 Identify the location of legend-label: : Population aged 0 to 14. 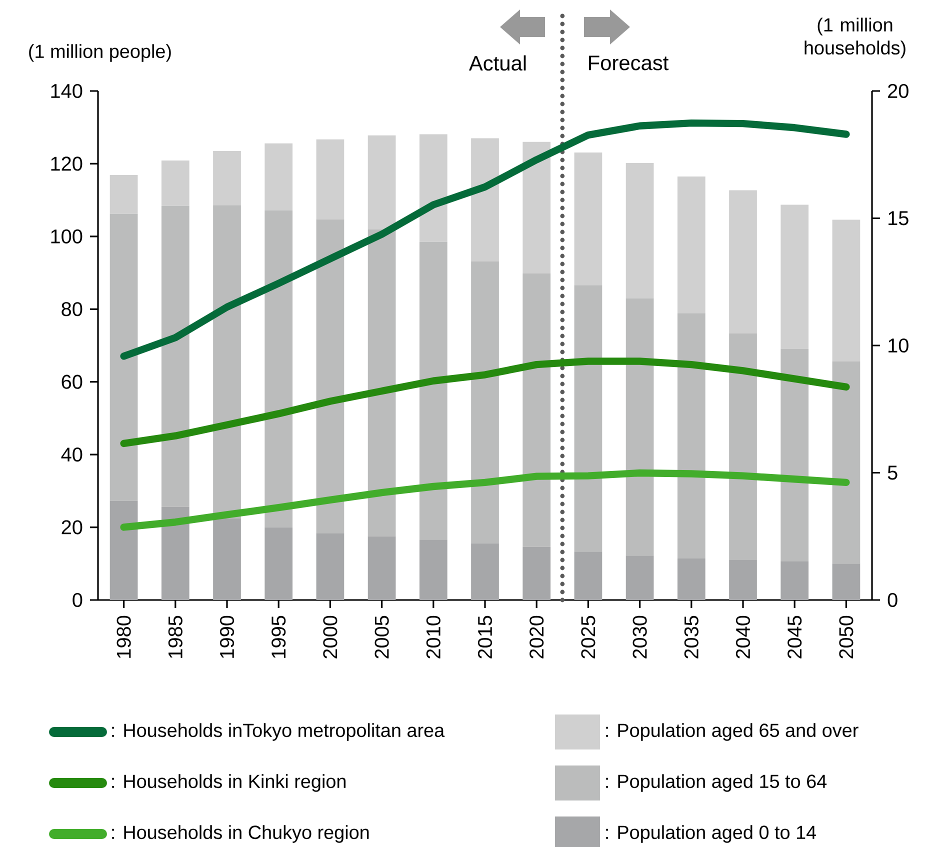
(711, 834).